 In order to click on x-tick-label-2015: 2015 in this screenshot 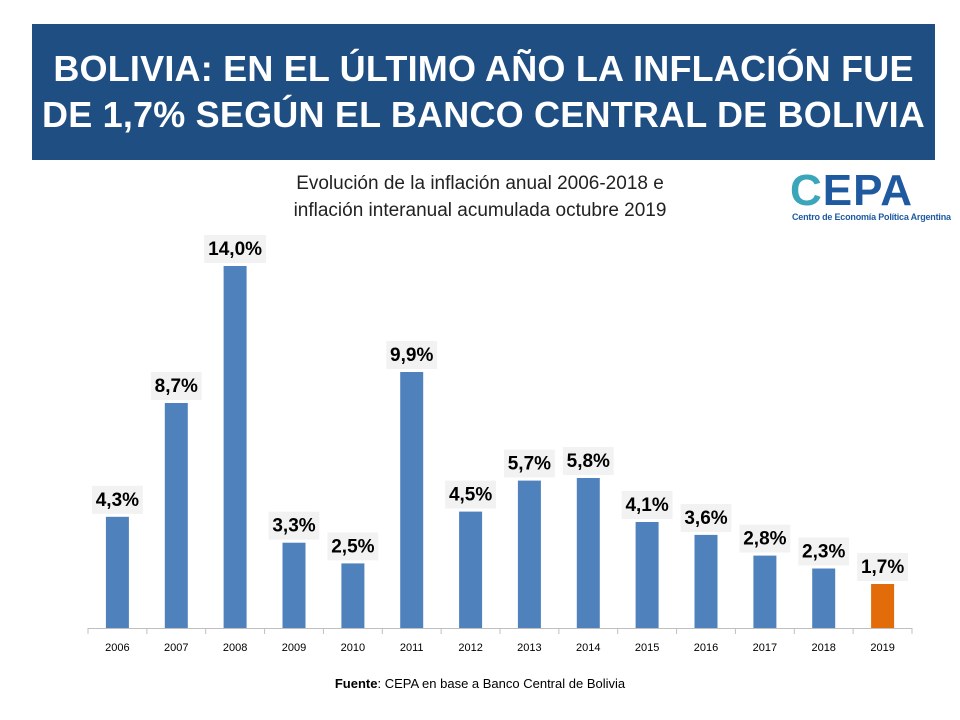, I will do `click(647, 648)`.